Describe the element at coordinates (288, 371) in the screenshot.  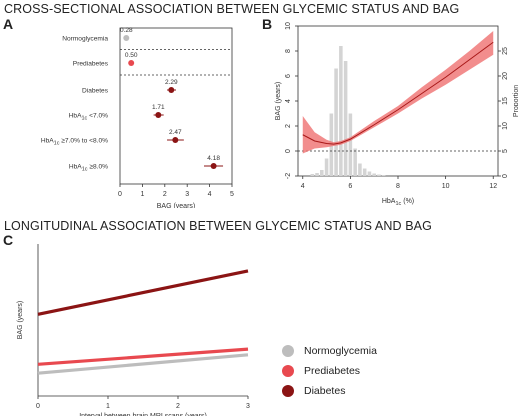
I see `legend-swatch-prediabetes` at that location.